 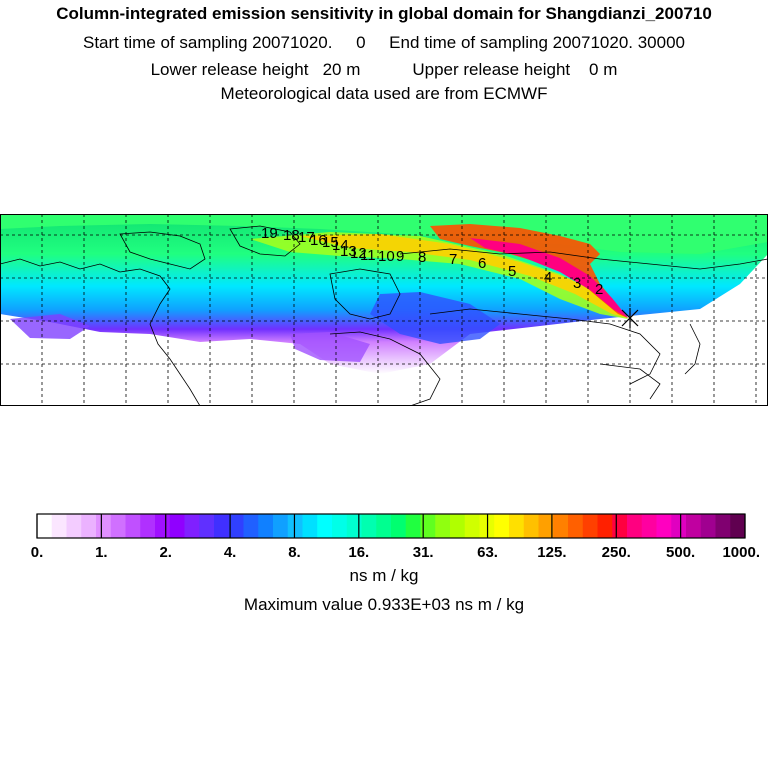 I want to click on traj-label-5: 5, so click(x=512, y=271).